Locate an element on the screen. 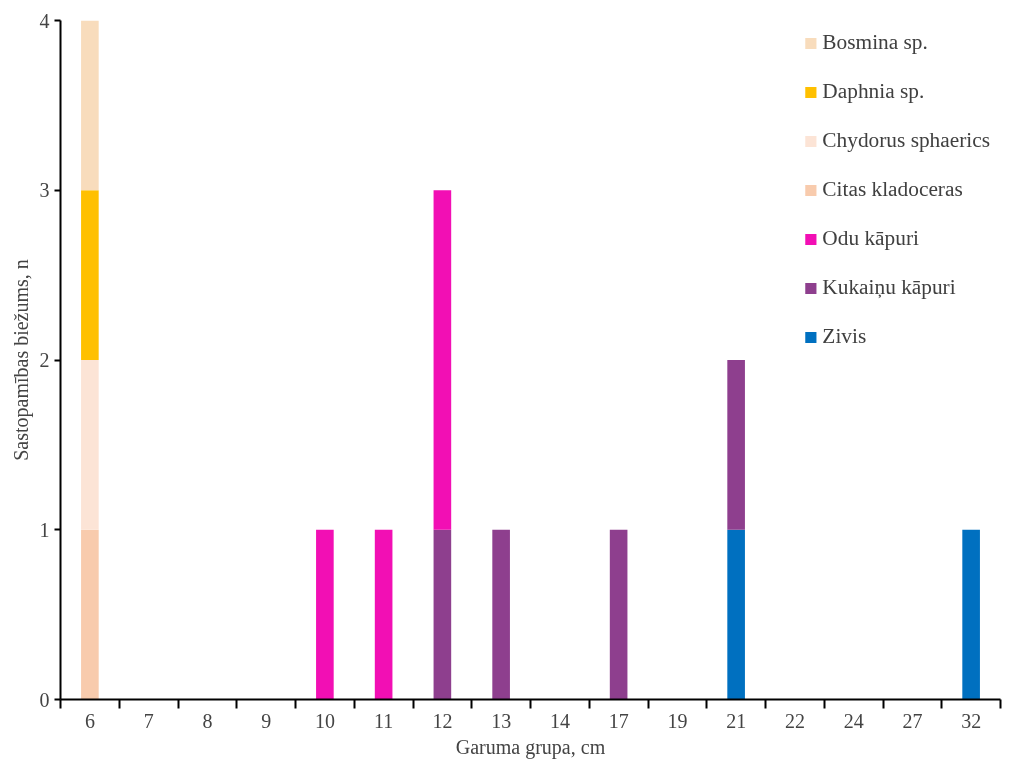  y-tick-label: 3 is located at coordinates (44, 190).